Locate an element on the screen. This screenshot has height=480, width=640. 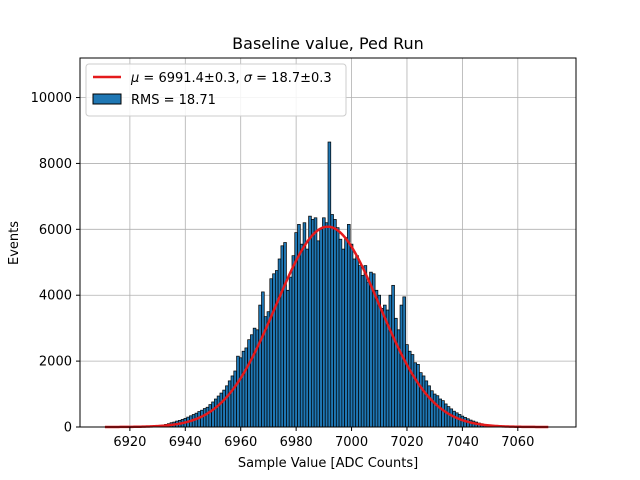
x-tick-label: 7040 is located at coordinates (462, 442).